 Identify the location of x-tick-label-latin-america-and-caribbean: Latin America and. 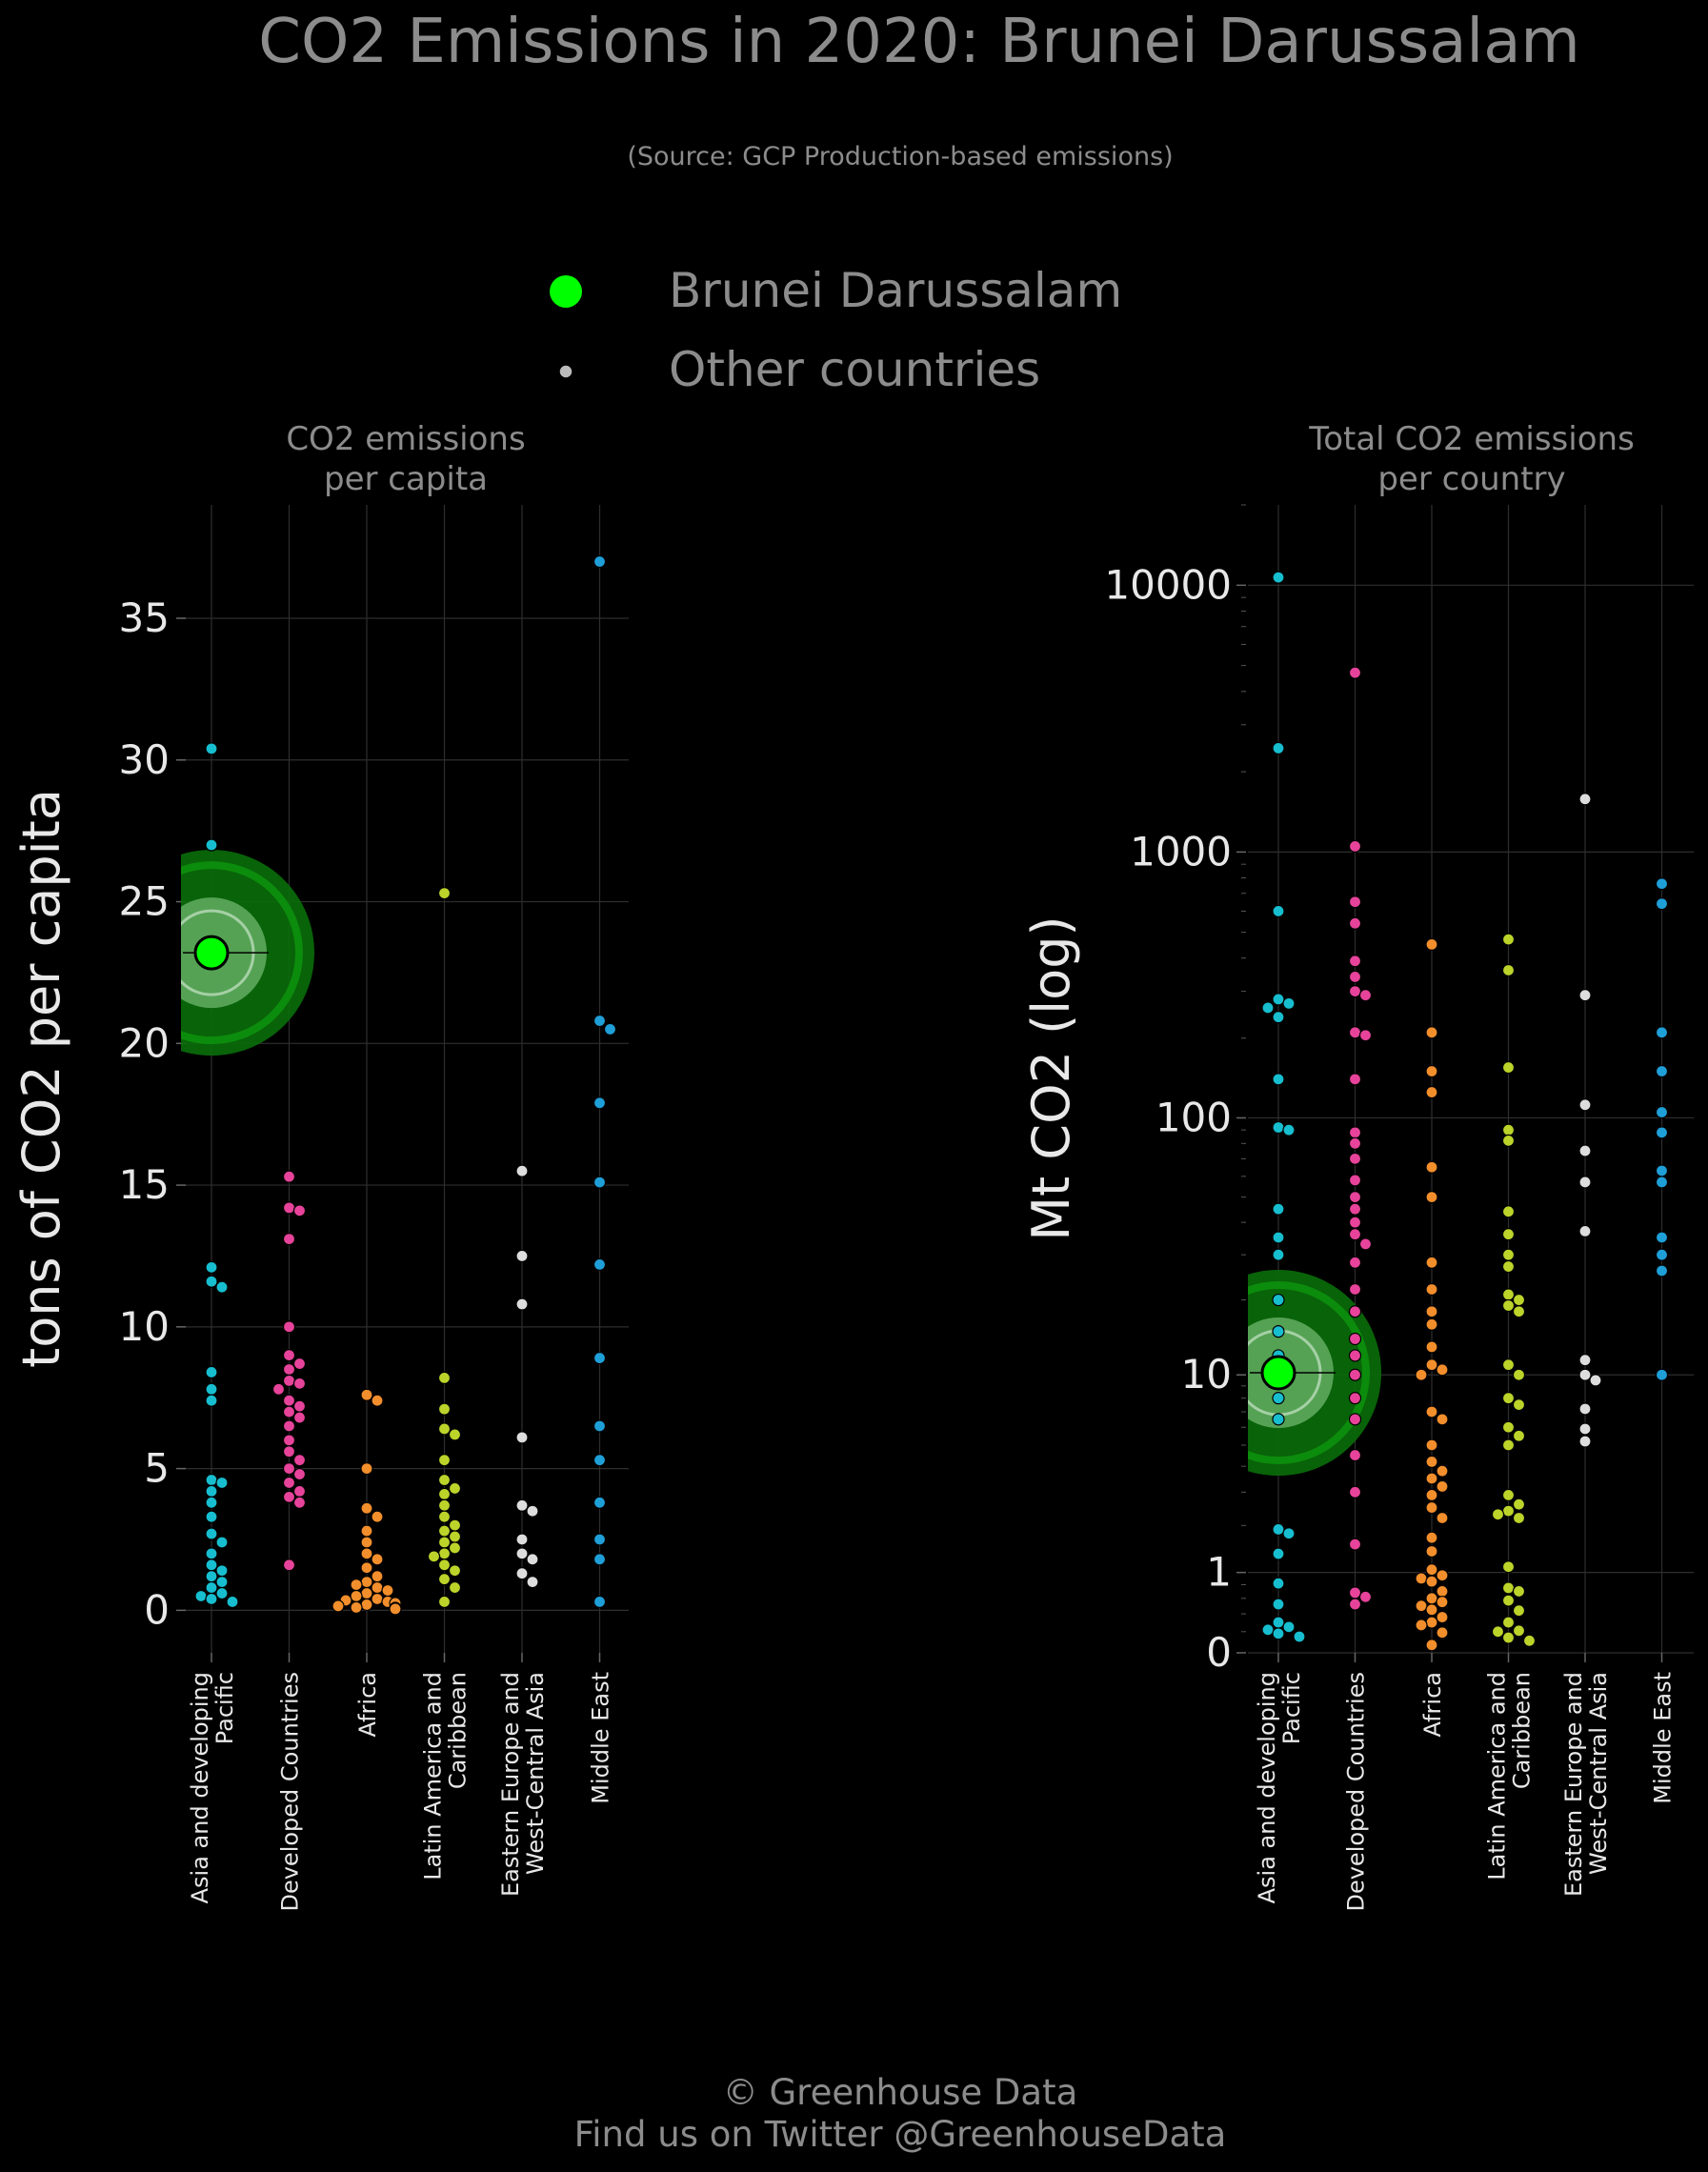
(434, 1776).